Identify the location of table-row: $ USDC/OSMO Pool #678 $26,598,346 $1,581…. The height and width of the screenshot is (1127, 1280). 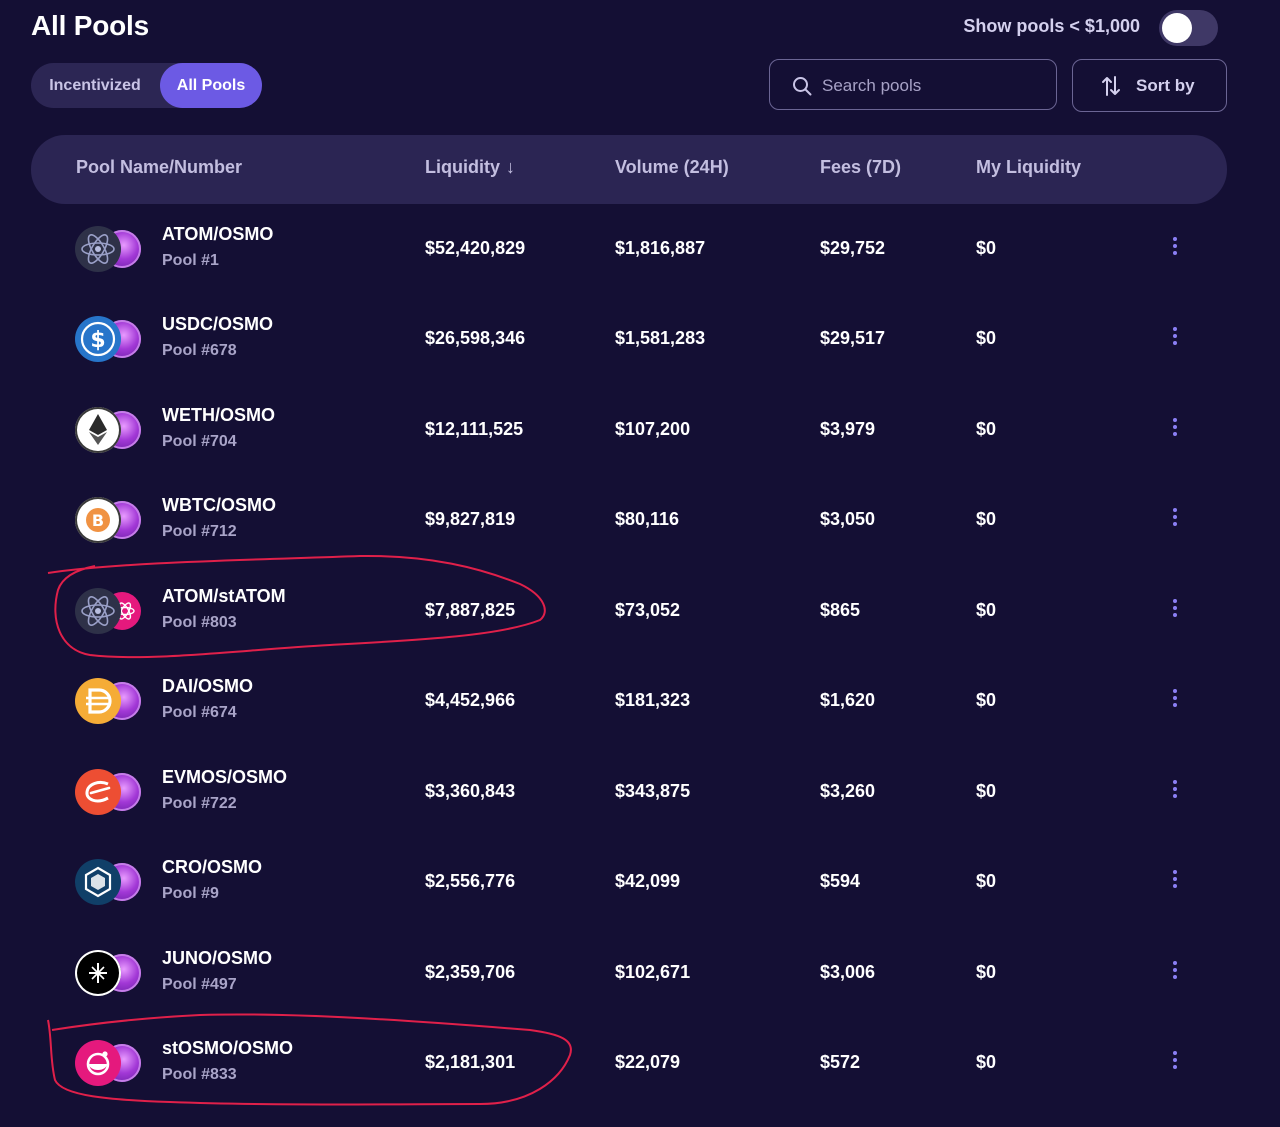
(629, 339).